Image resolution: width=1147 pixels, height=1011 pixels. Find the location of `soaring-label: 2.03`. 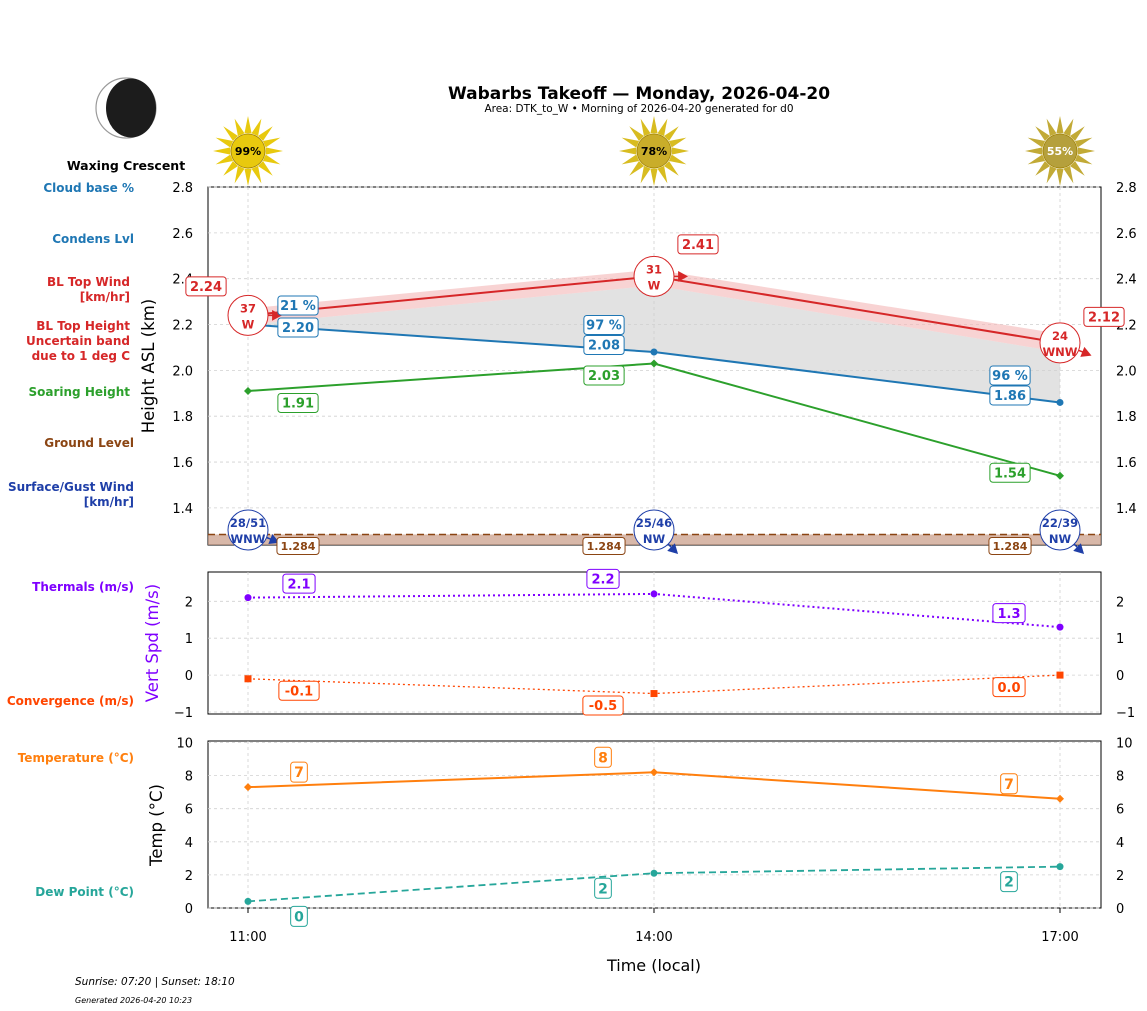

soaring-label: 2.03 is located at coordinates (604, 376).